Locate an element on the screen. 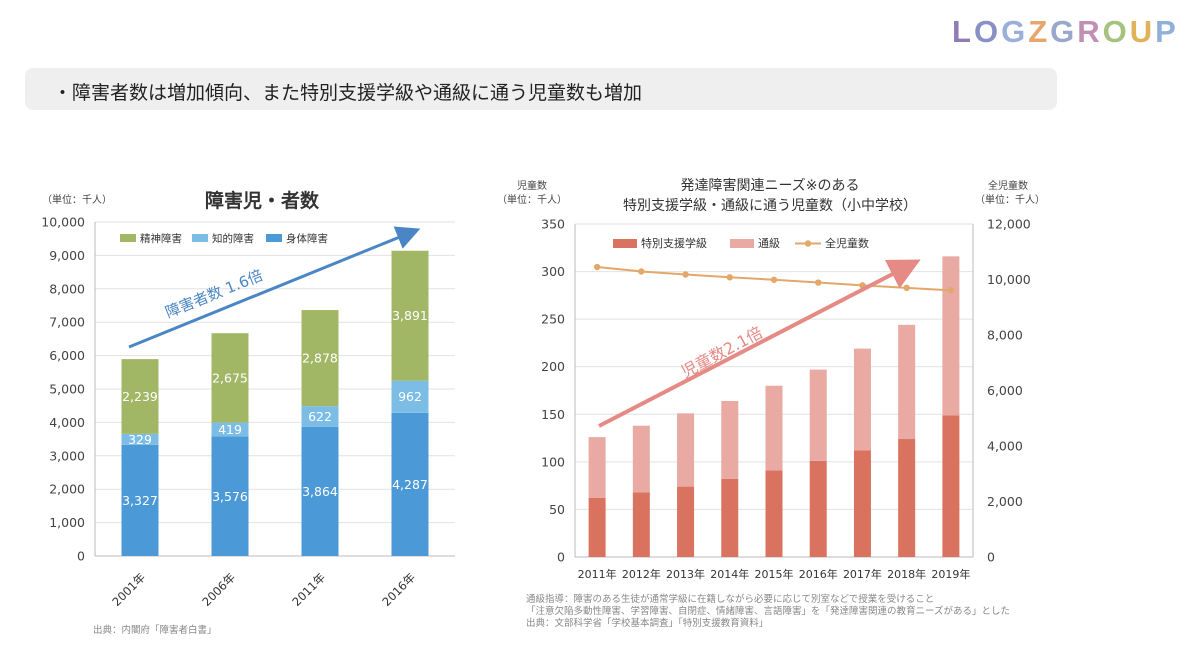 The height and width of the screenshot is (670, 1200). chart1-data-label: 962 is located at coordinates (410, 396).